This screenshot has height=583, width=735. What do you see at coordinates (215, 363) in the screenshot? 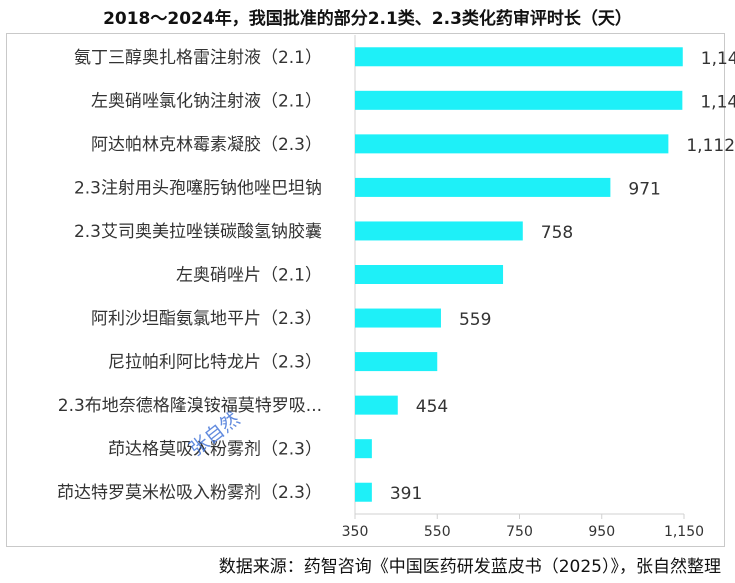
I see `category-label: 尼拉帕利阿比特龙片（2.3）` at bounding box center [215, 363].